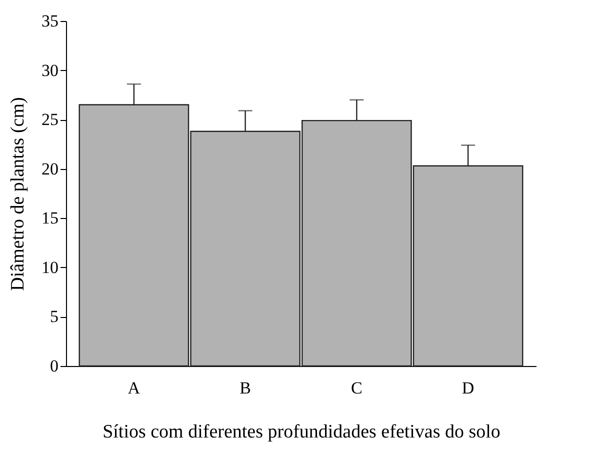 The height and width of the screenshot is (457, 589). What do you see at coordinates (301, 432) in the screenshot?
I see `x-axis-title: Sítios com diferentes profundidades efetivas do solo` at bounding box center [301, 432].